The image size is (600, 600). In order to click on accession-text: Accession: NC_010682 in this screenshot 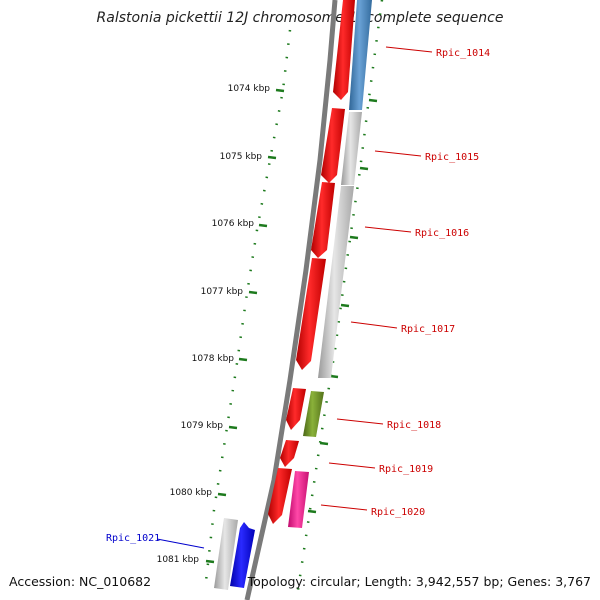, I will do `click(80, 581)`.